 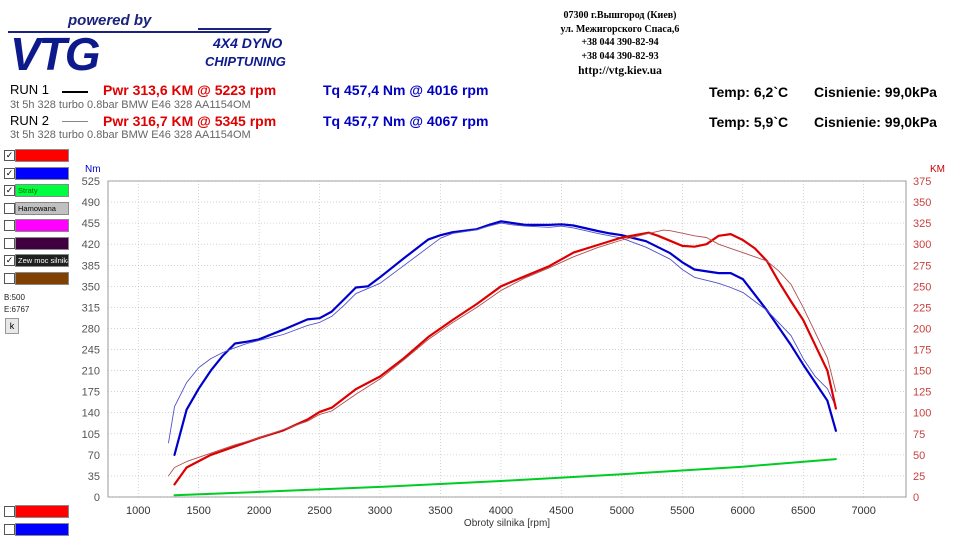 I want to click on contact-url: http://vtg.kiev.ua, so click(x=620, y=71).